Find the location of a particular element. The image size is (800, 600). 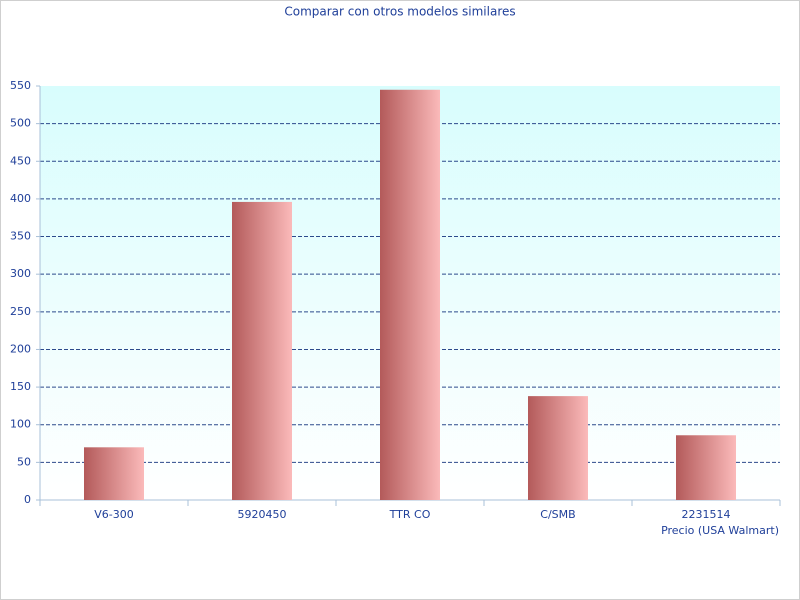

x-tick-label: 5920450 is located at coordinates (262, 514).